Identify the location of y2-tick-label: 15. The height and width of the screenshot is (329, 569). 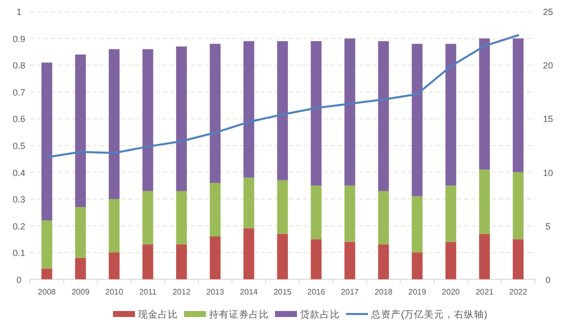
(548, 119).